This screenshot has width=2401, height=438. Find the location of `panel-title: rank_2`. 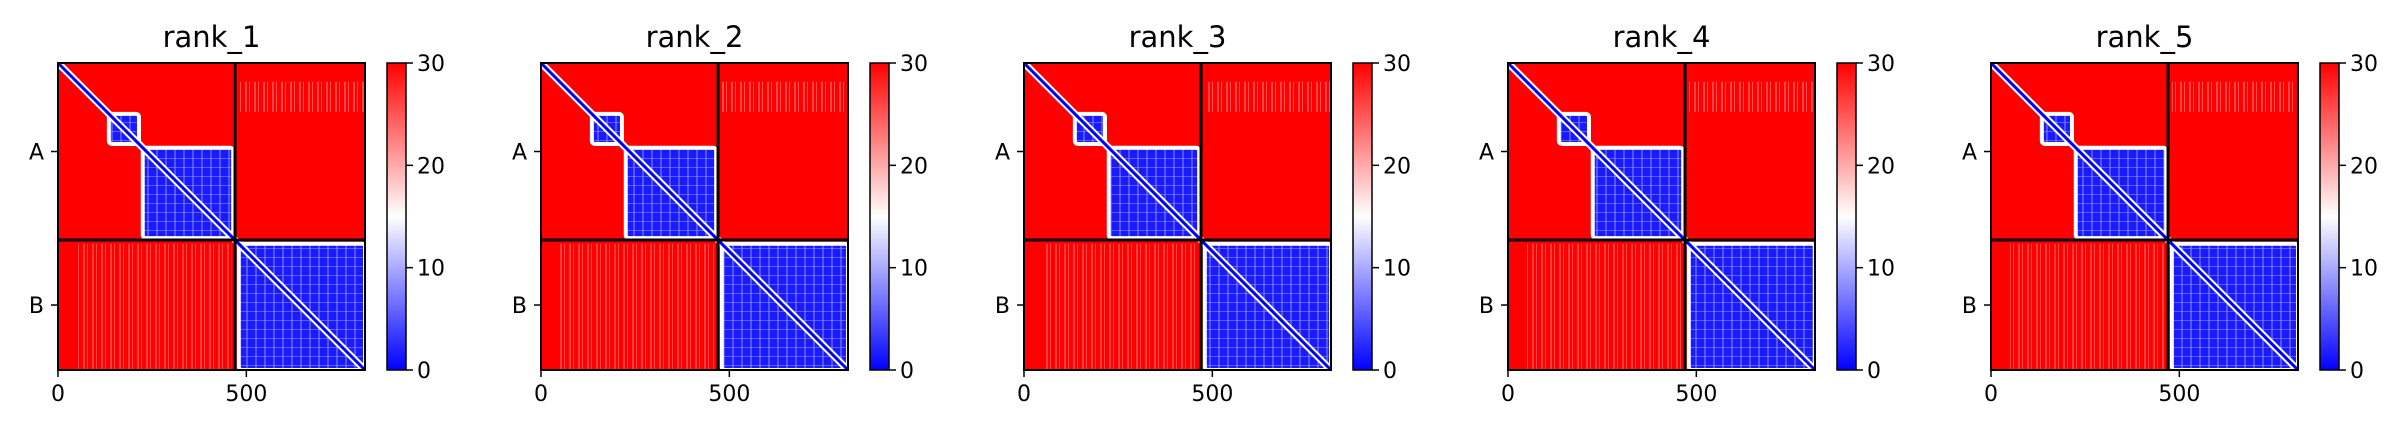

panel-title: rank_2 is located at coordinates (695, 37).